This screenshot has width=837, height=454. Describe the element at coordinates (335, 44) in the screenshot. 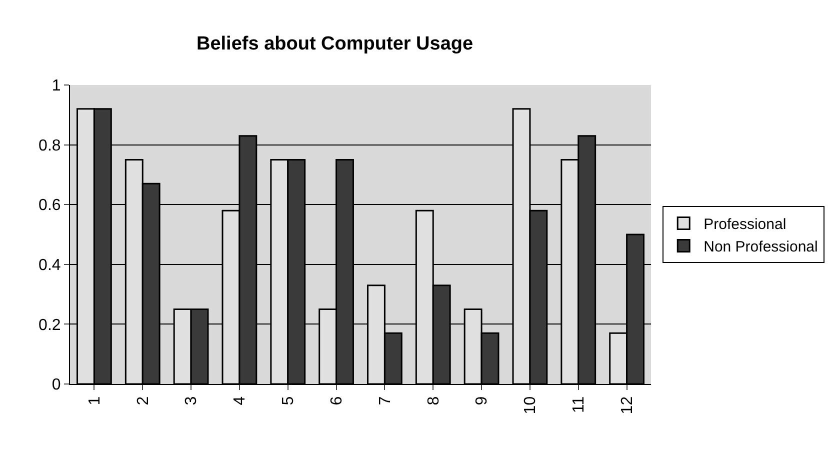

I see `chart-title: Beliefs about Computer Usage` at that location.